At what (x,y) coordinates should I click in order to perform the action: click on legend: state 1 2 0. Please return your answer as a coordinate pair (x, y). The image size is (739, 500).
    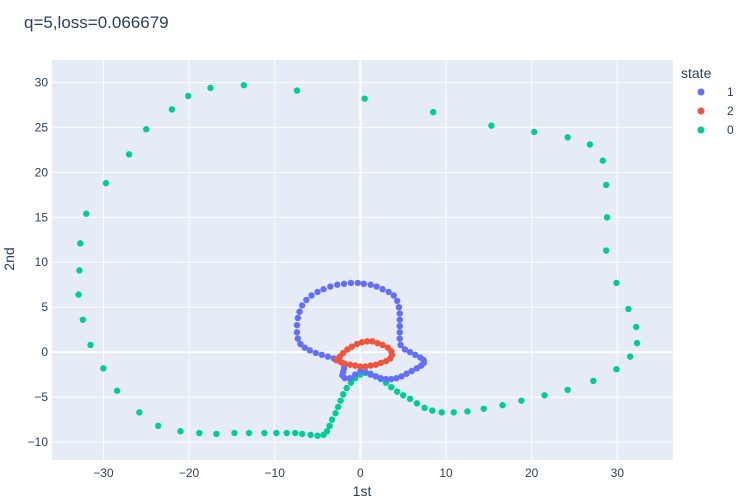
    Looking at the image, I should click on (707, 101).